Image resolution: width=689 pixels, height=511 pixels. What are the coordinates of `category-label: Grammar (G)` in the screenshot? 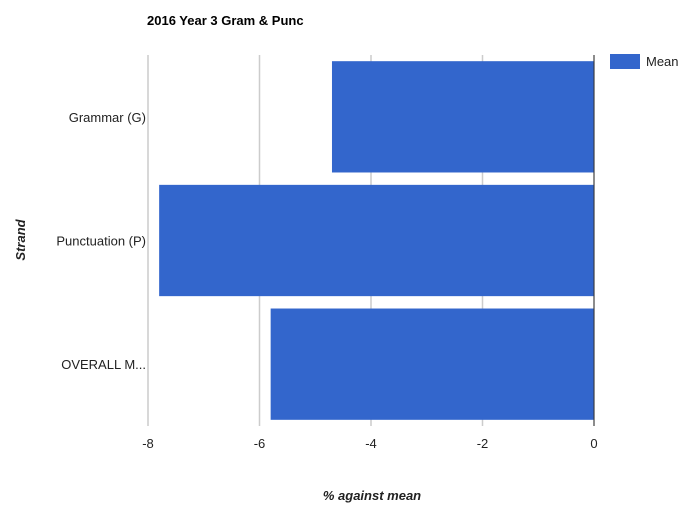 It's located at (107, 117).